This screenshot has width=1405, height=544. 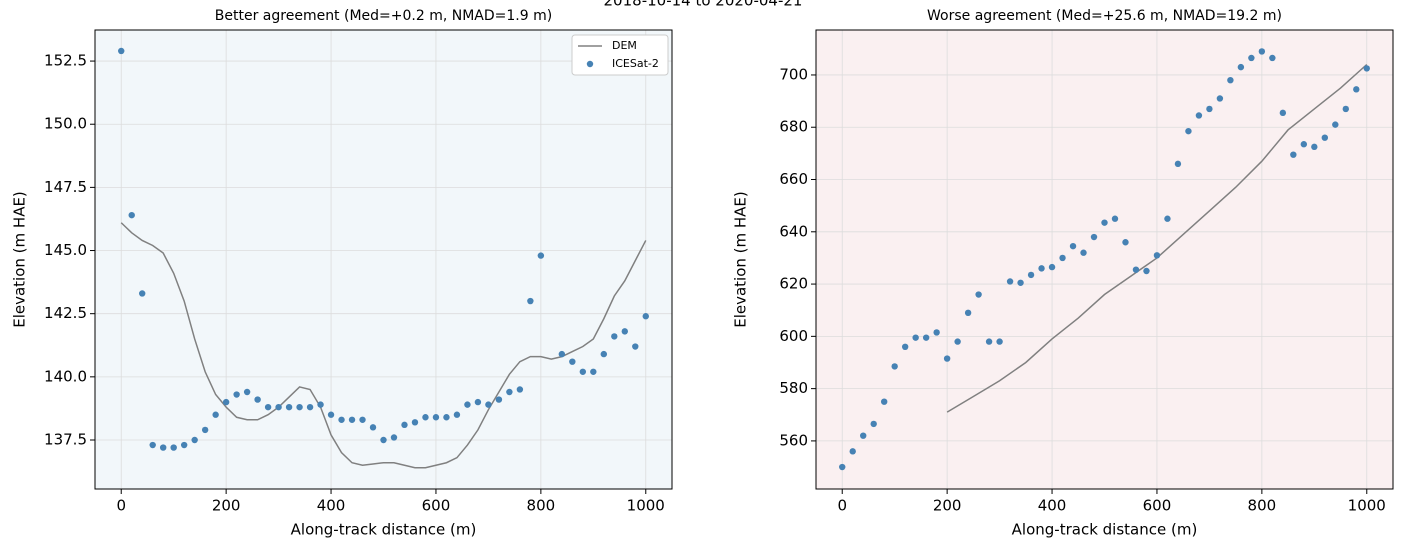 I want to click on y-tick-label: 152.5, so click(x=65, y=61).